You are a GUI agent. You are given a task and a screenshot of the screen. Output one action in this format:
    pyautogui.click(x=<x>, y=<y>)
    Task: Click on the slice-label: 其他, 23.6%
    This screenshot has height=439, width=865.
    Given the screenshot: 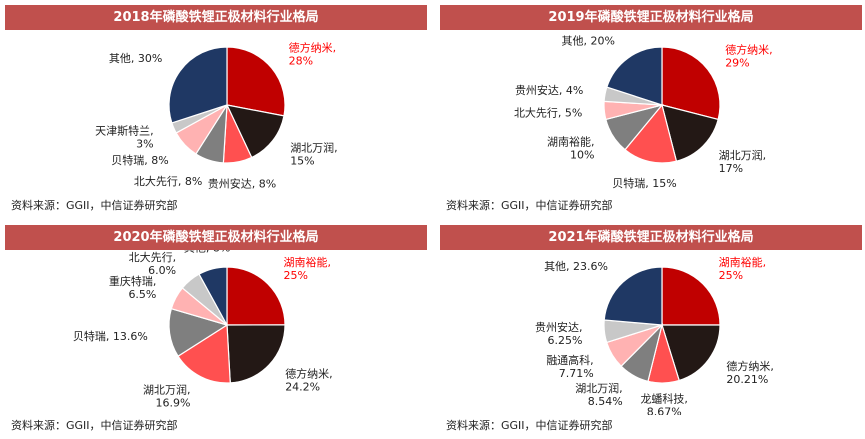 What is the action you would take?
    pyautogui.click(x=576, y=266)
    